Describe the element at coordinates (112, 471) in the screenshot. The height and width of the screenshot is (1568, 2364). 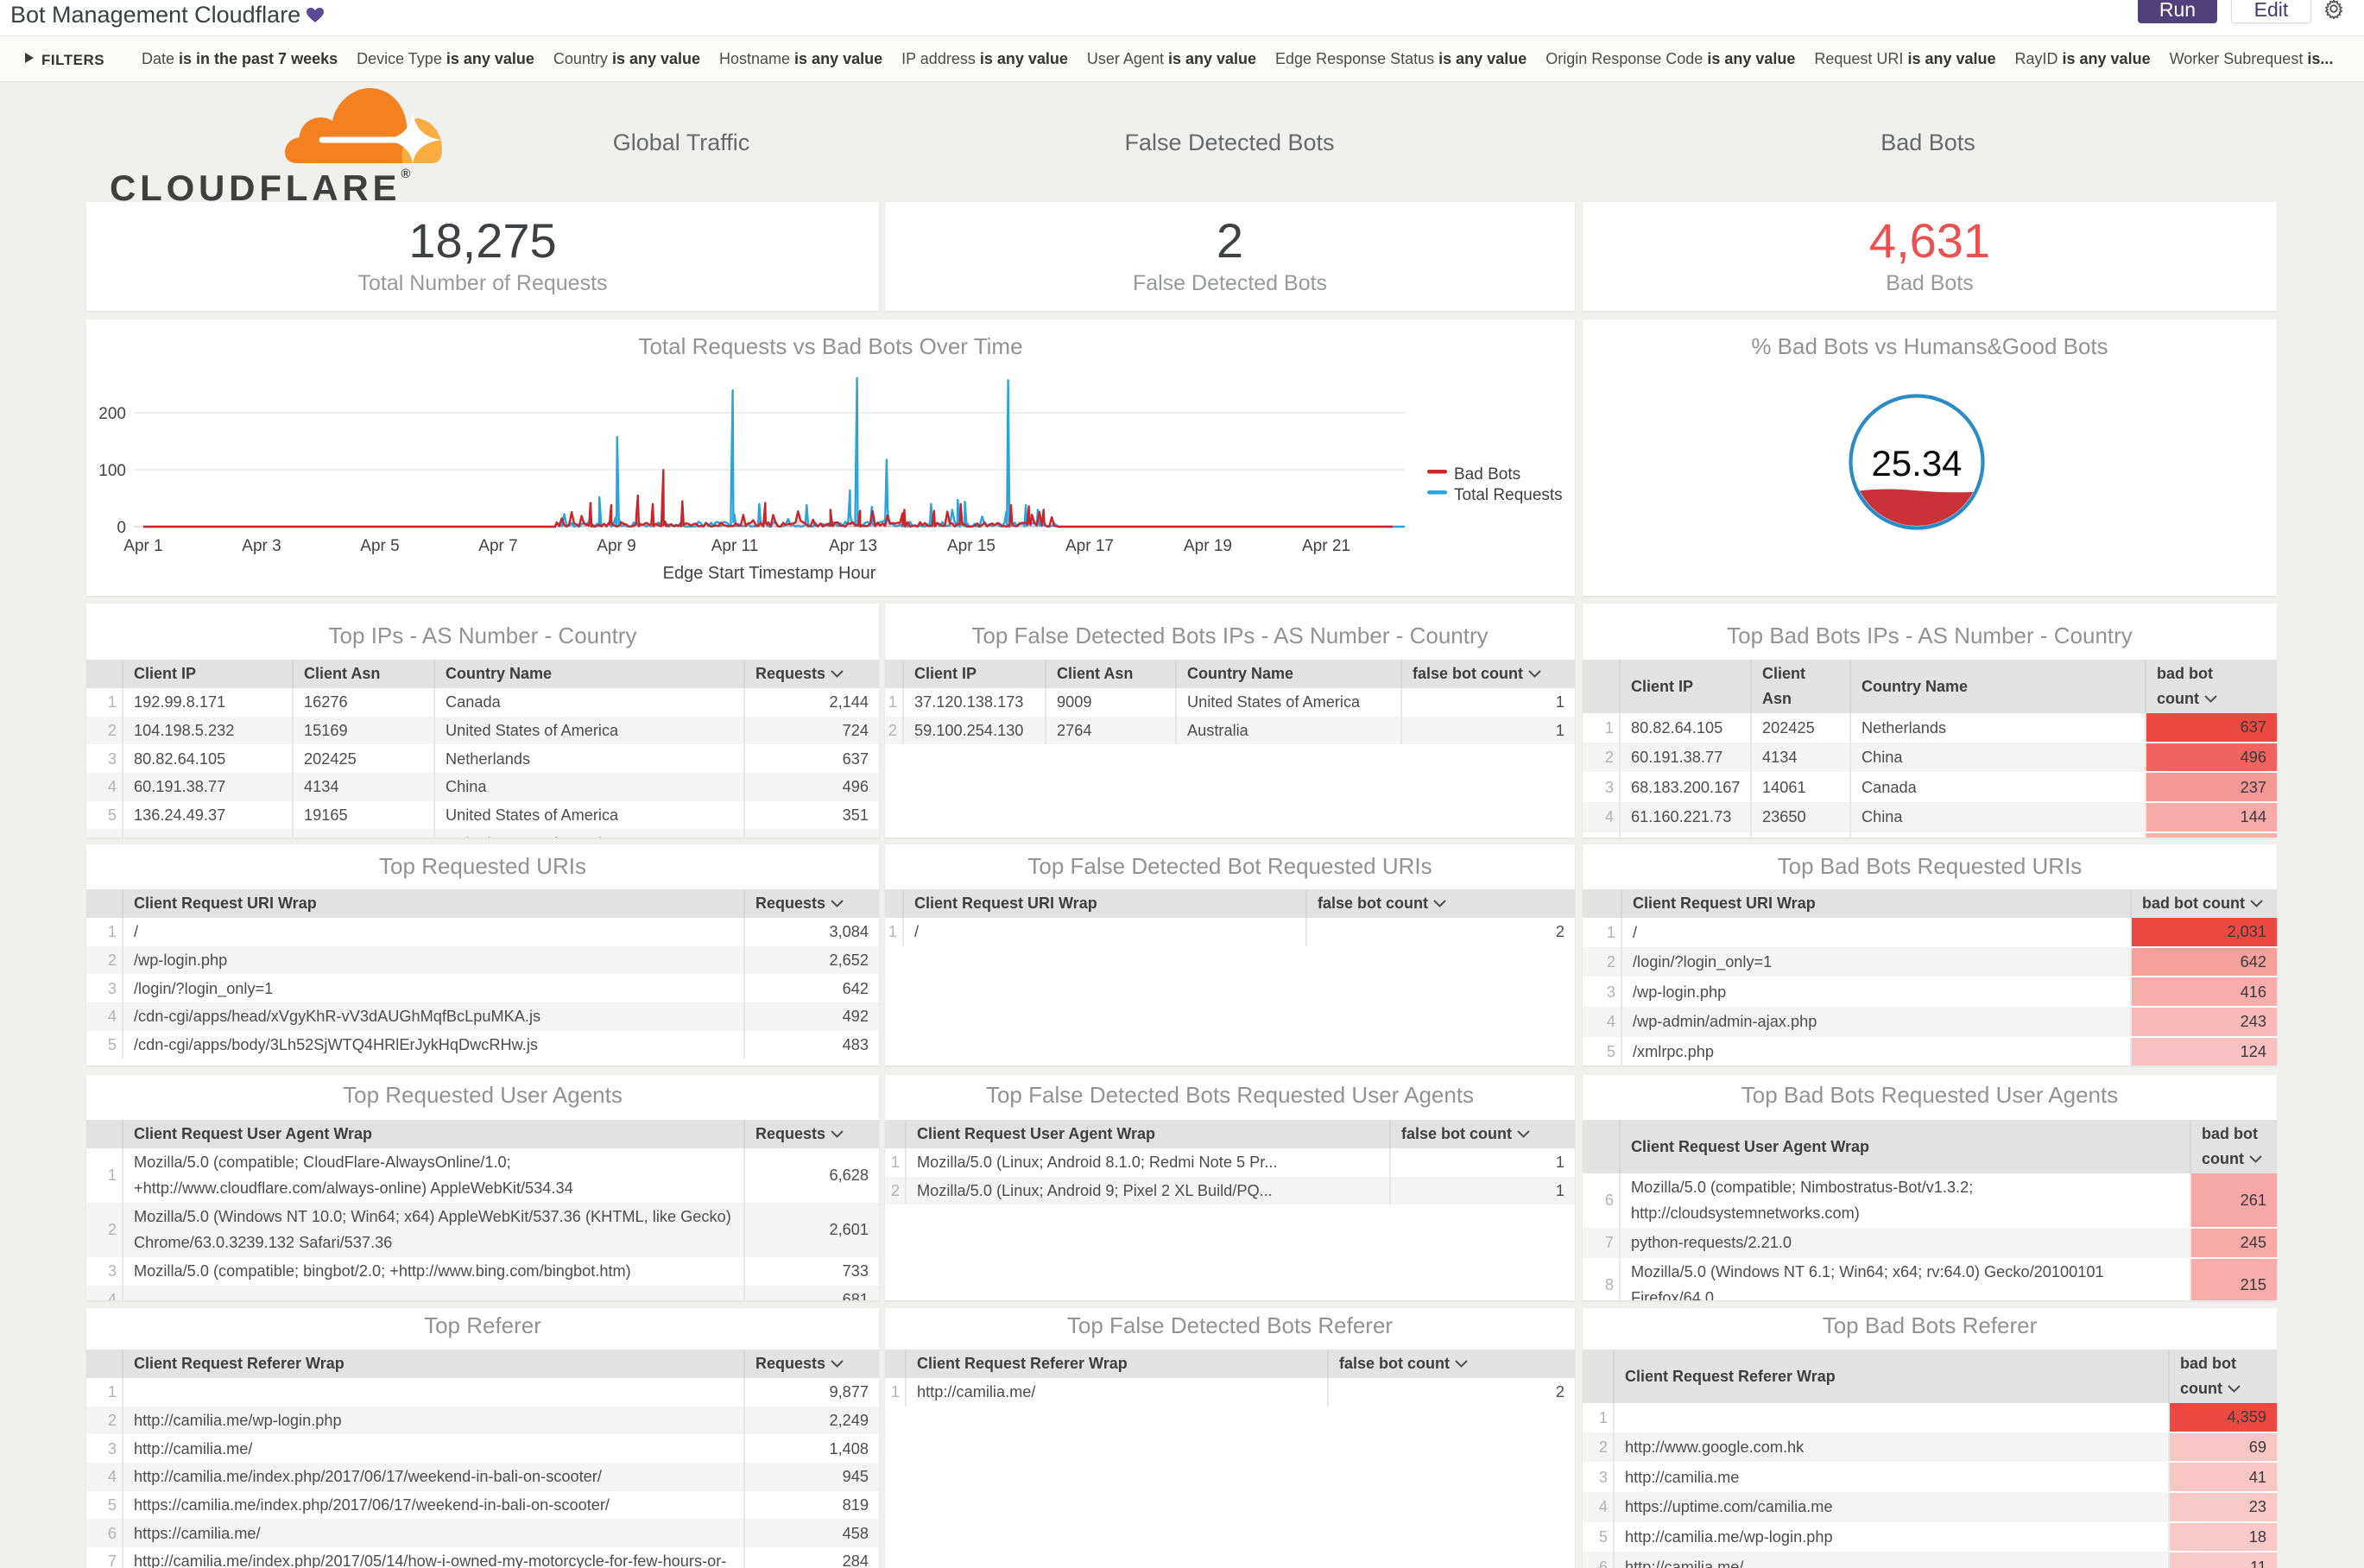
I see `svg-text: 100` at that location.